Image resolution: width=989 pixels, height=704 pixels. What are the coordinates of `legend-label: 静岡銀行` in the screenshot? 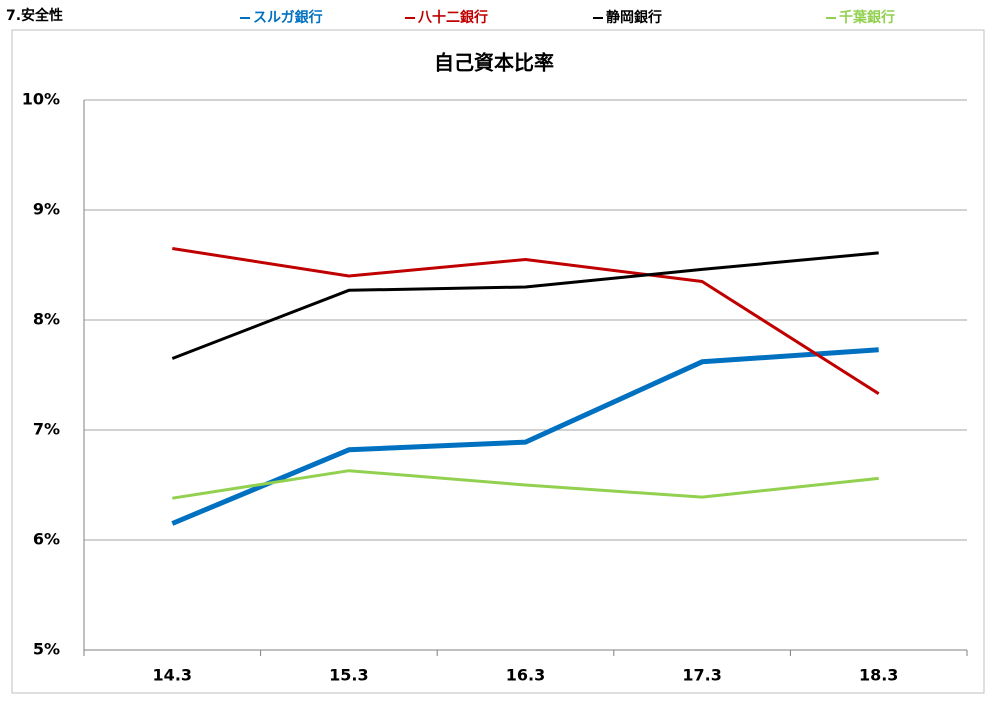 It's located at (634, 17).